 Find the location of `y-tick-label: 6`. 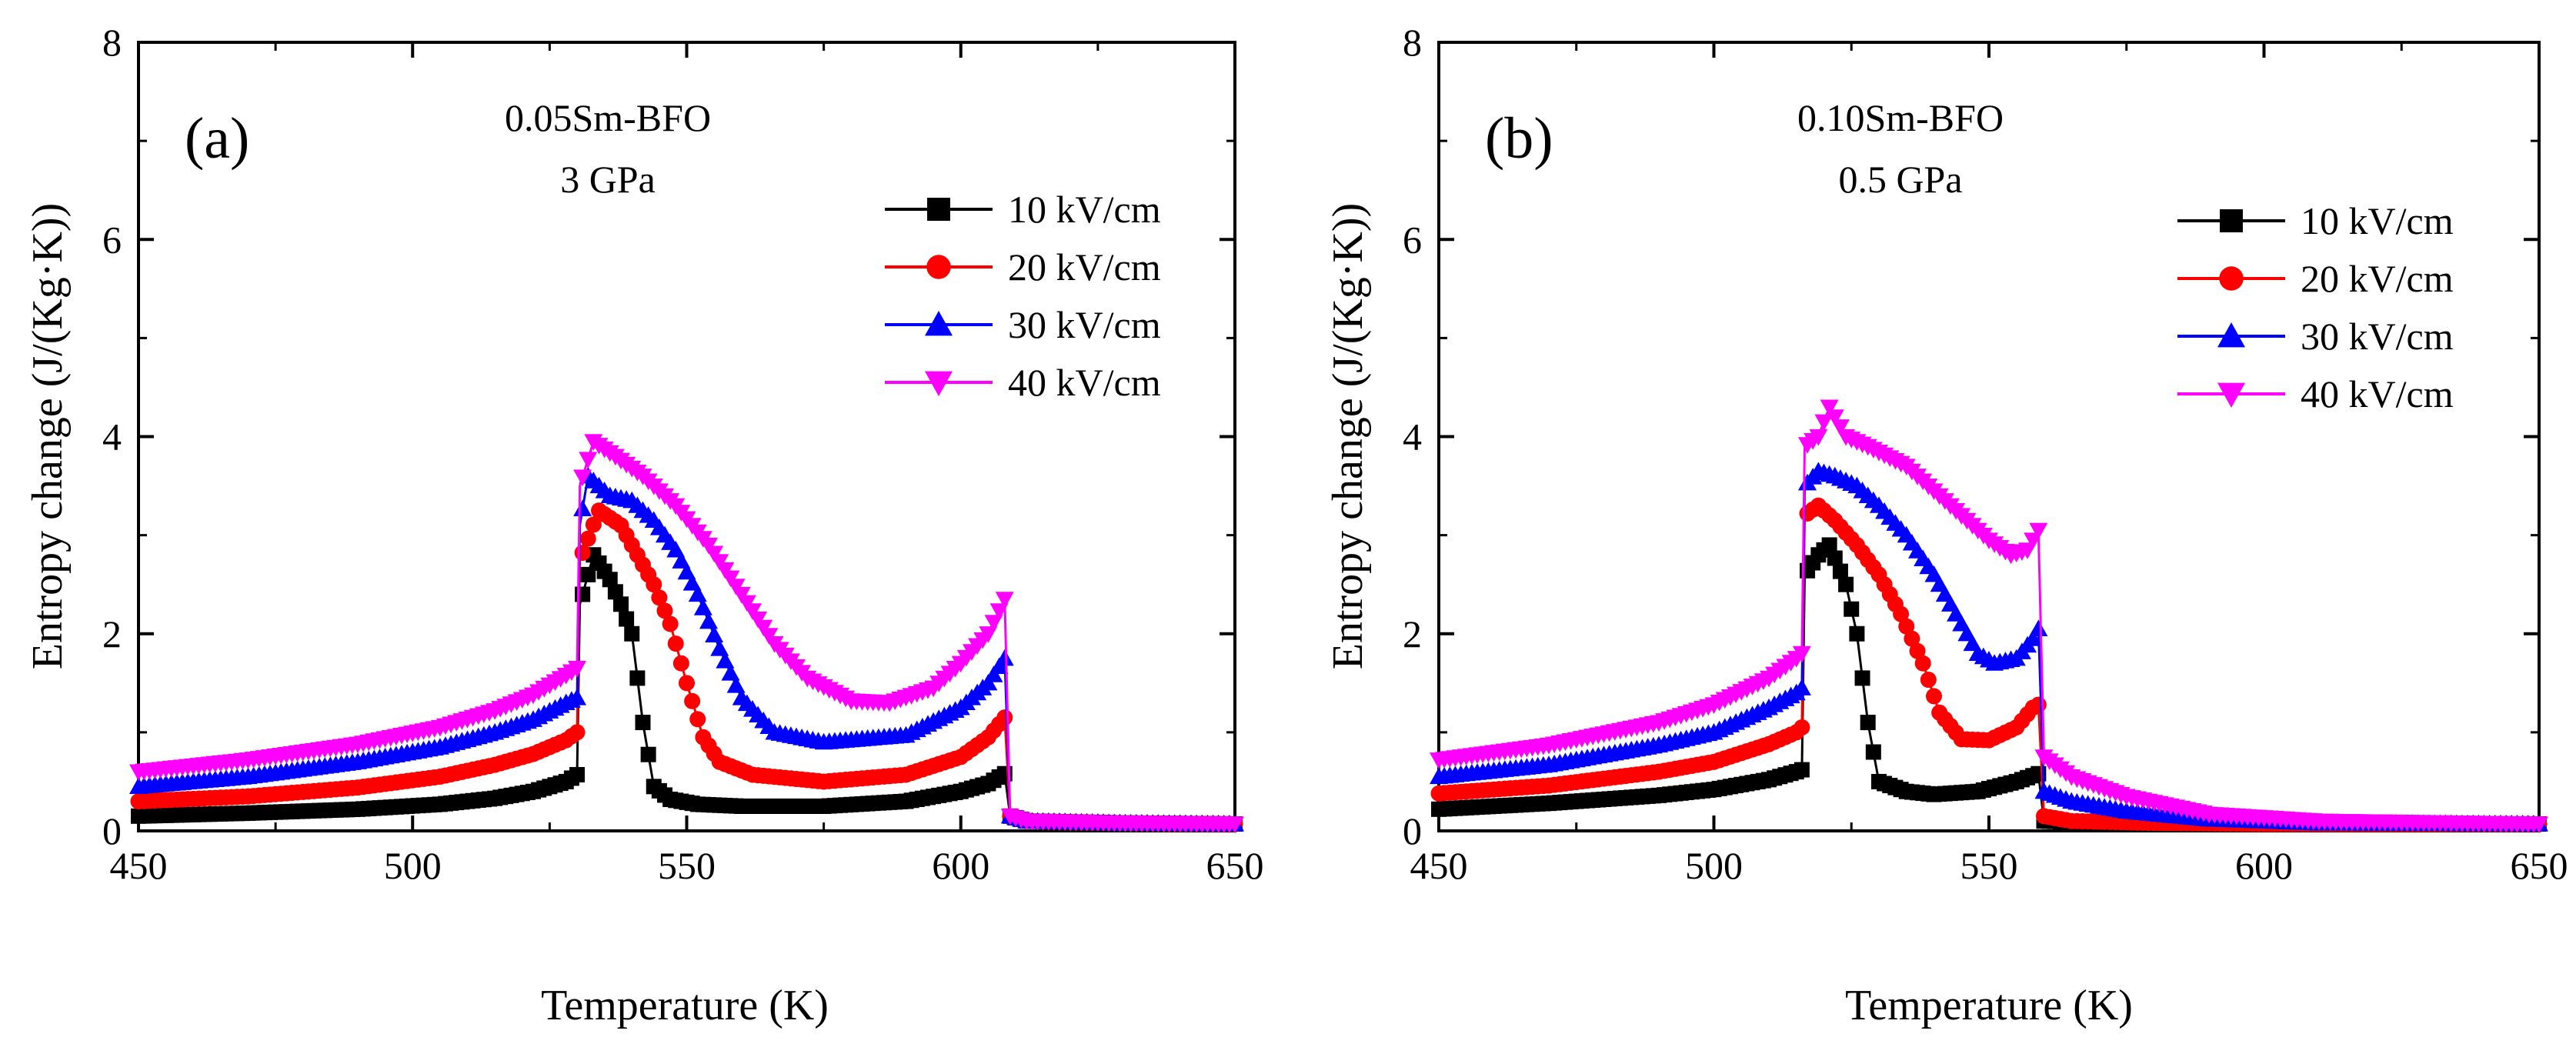

y-tick-label: 6 is located at coordinates (1413, 239).